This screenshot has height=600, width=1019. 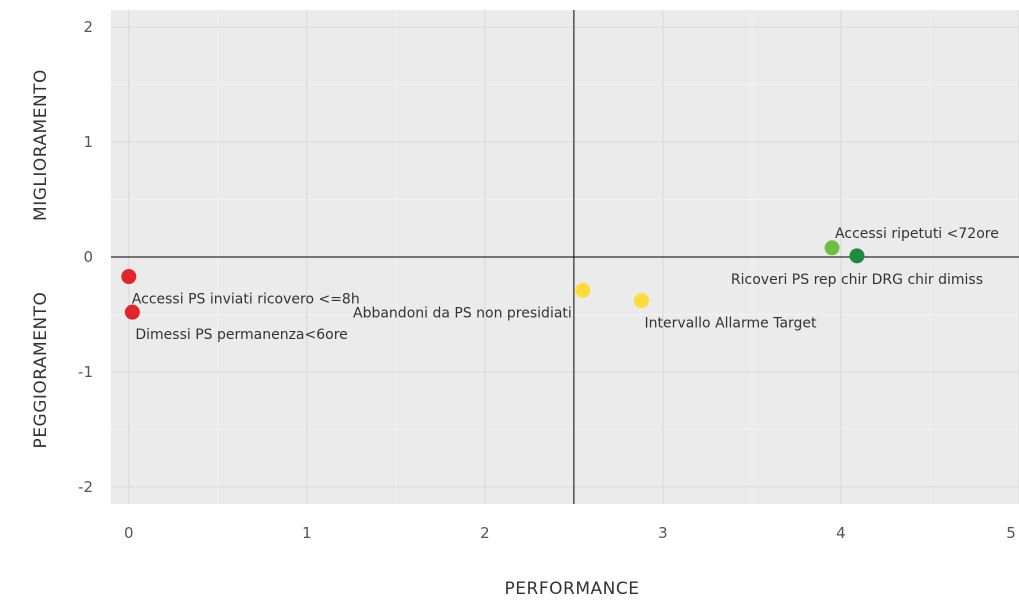 I want to click on x-tick-label: 3, so click(x=663, y=533).